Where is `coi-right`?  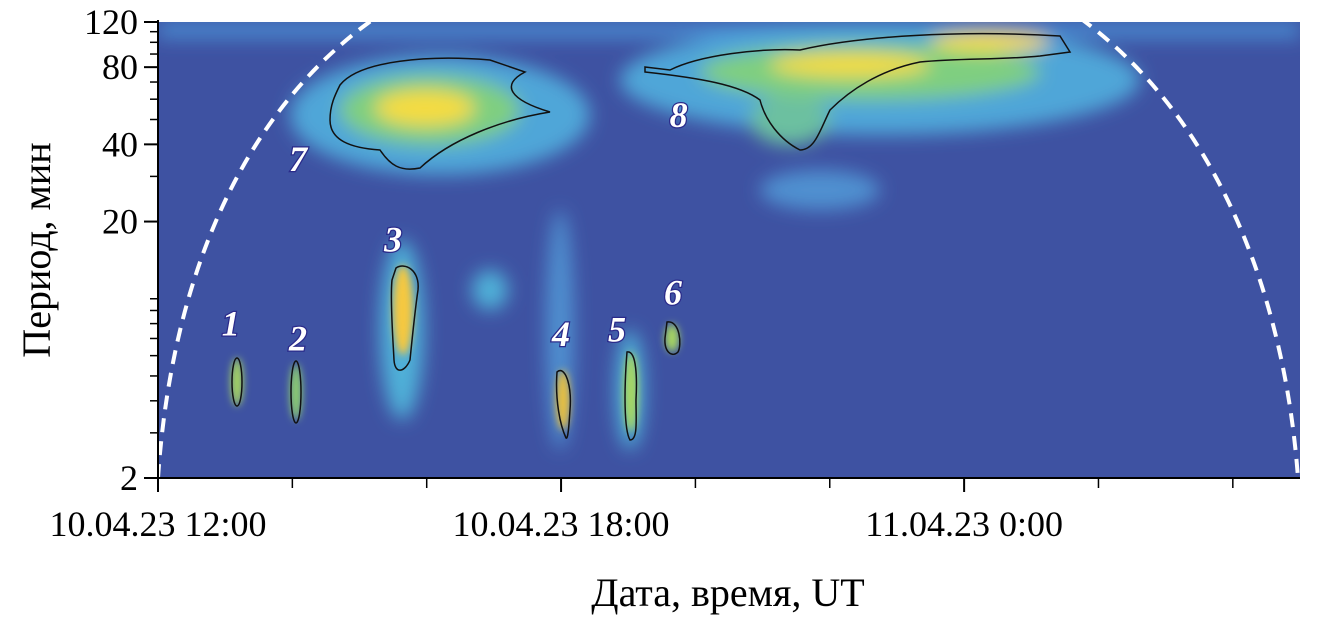 coi-right is located at coordinates (1190, 250).